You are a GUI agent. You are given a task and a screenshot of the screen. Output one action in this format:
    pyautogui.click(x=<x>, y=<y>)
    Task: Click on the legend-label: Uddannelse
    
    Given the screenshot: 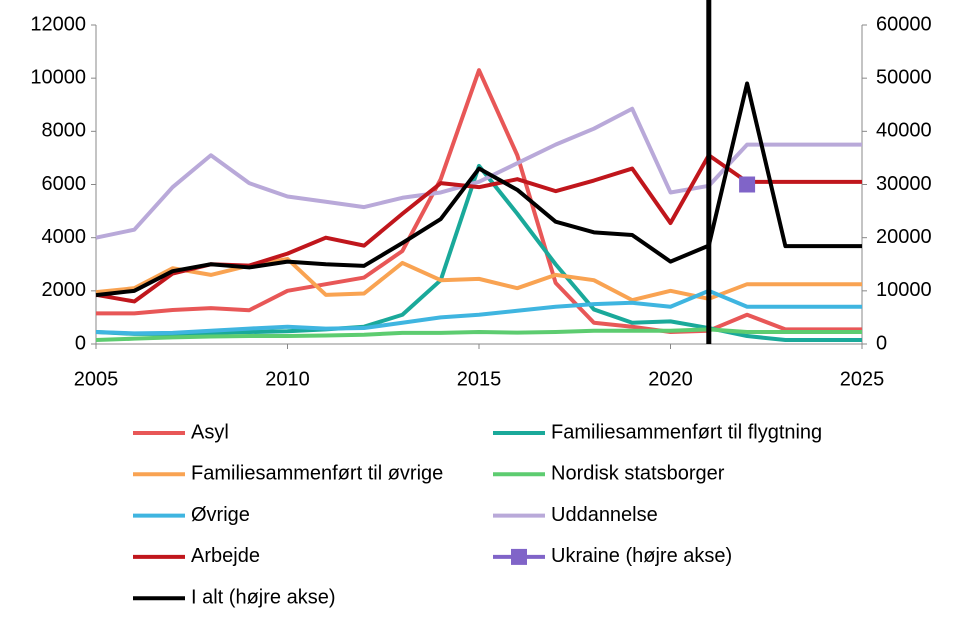 What is the action you would take?
    pyautogui.click(x=604, y=515)
    